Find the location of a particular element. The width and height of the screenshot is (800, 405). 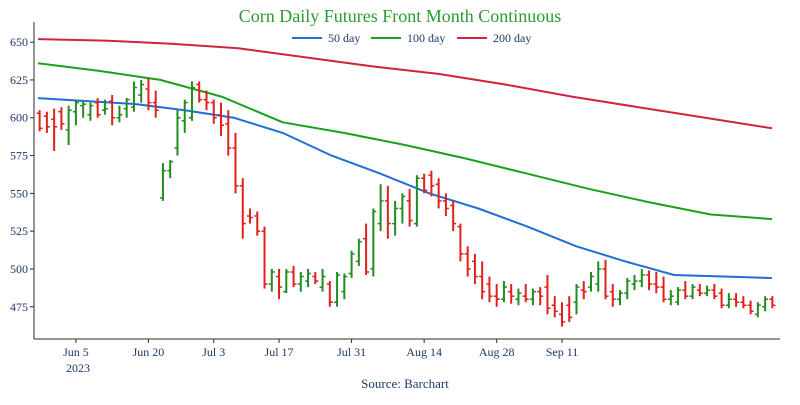

legend-label-50-day: 50 day is located at coordinates (344, 38).